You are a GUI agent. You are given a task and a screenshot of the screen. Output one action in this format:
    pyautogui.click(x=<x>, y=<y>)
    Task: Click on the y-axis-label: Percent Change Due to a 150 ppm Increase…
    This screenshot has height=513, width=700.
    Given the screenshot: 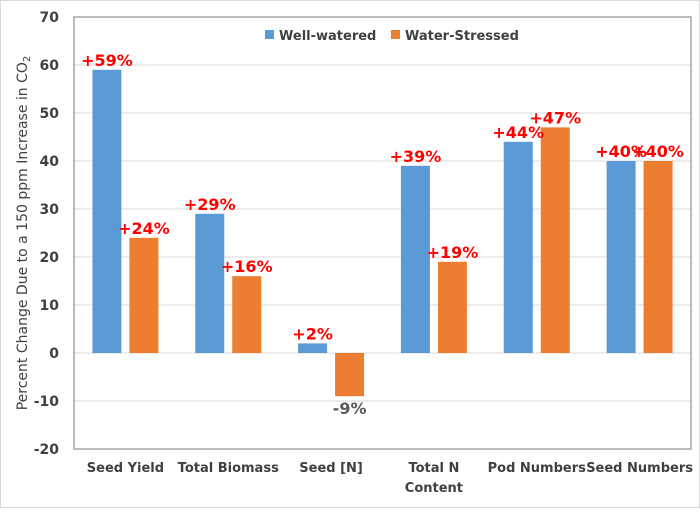 What is the action you would take?
    pyautogui.click(x=24, y=233)
    